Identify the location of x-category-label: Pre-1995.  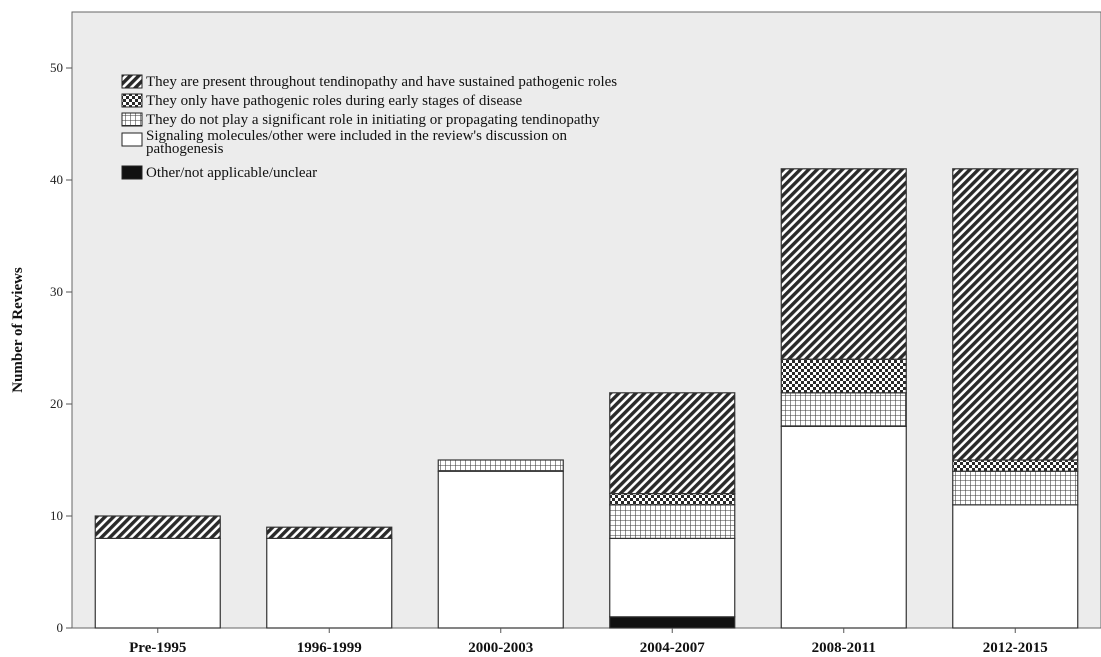
(157, 648).